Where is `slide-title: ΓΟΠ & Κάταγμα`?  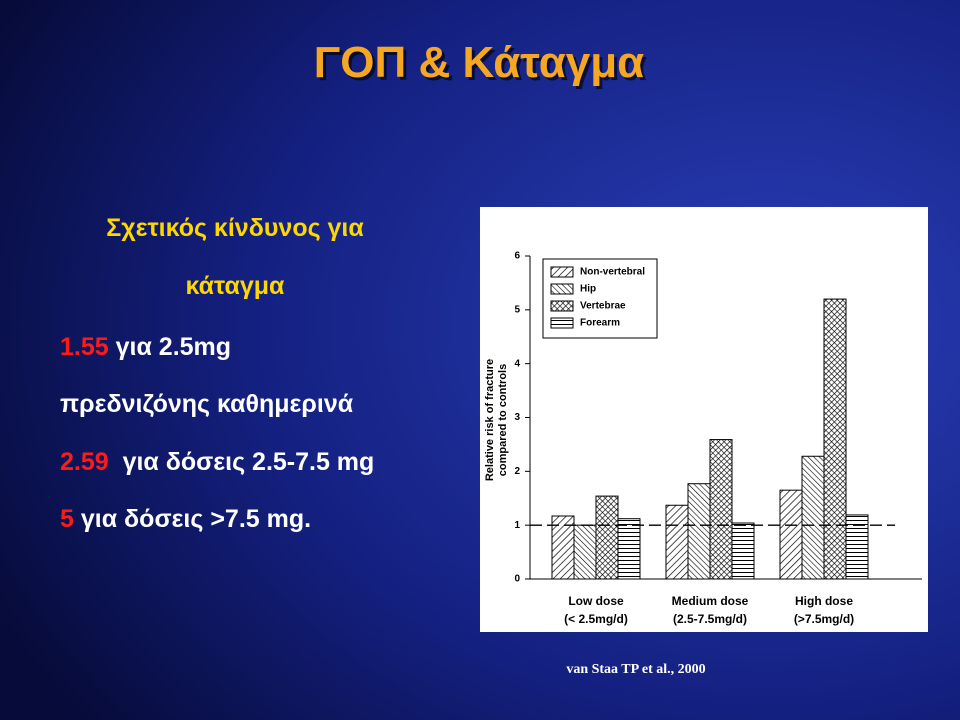
slide-title: ΓΟΠ & Κάταγμα is located at coordinates (479, 62).